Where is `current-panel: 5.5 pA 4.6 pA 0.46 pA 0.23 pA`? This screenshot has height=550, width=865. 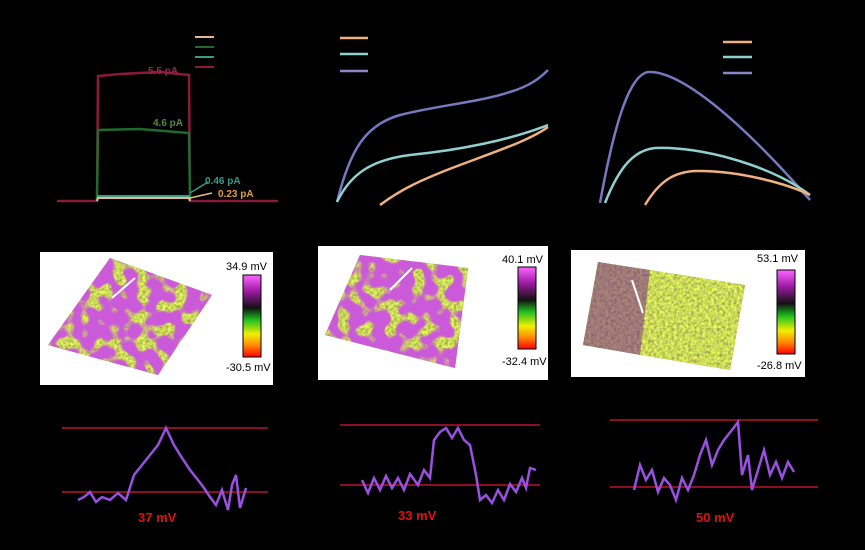
current-panel: 5.5 pA 4.6 pA 0.46 pA 0.23 pA is located at coordinates (167, 119).